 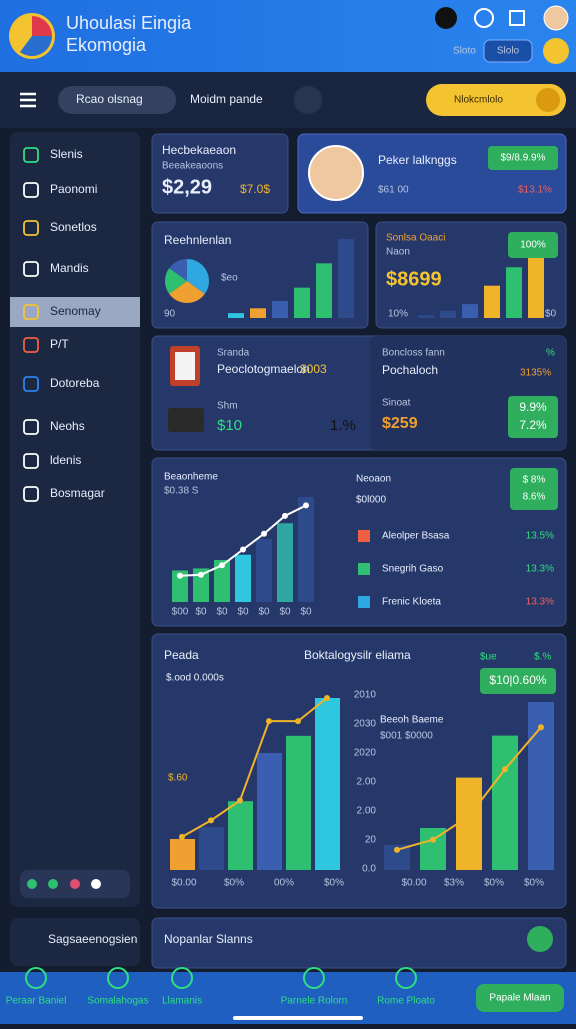 I want to click on nav-item: Mandis, so click(x=69, y=268).